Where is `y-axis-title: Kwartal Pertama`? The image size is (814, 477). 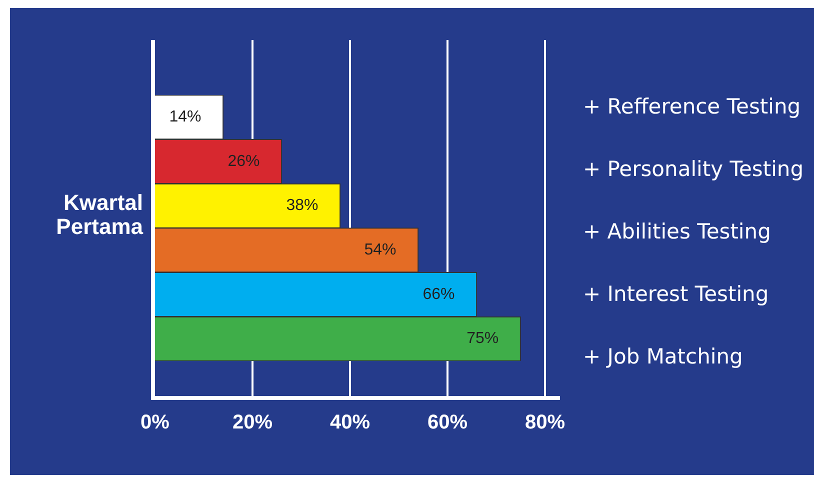
y-axis-title: Kwartal Pertama is located at coordinates (100, 215).